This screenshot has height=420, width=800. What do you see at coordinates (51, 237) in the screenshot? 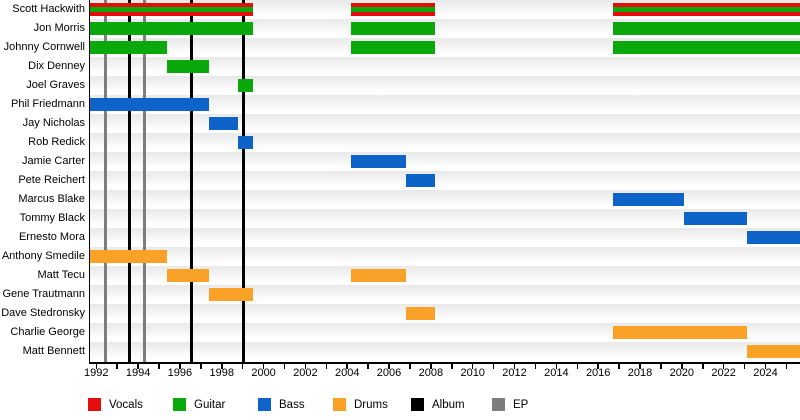
I see `member-name-label: Ernesto Mora` at bounding box center [51, 237].